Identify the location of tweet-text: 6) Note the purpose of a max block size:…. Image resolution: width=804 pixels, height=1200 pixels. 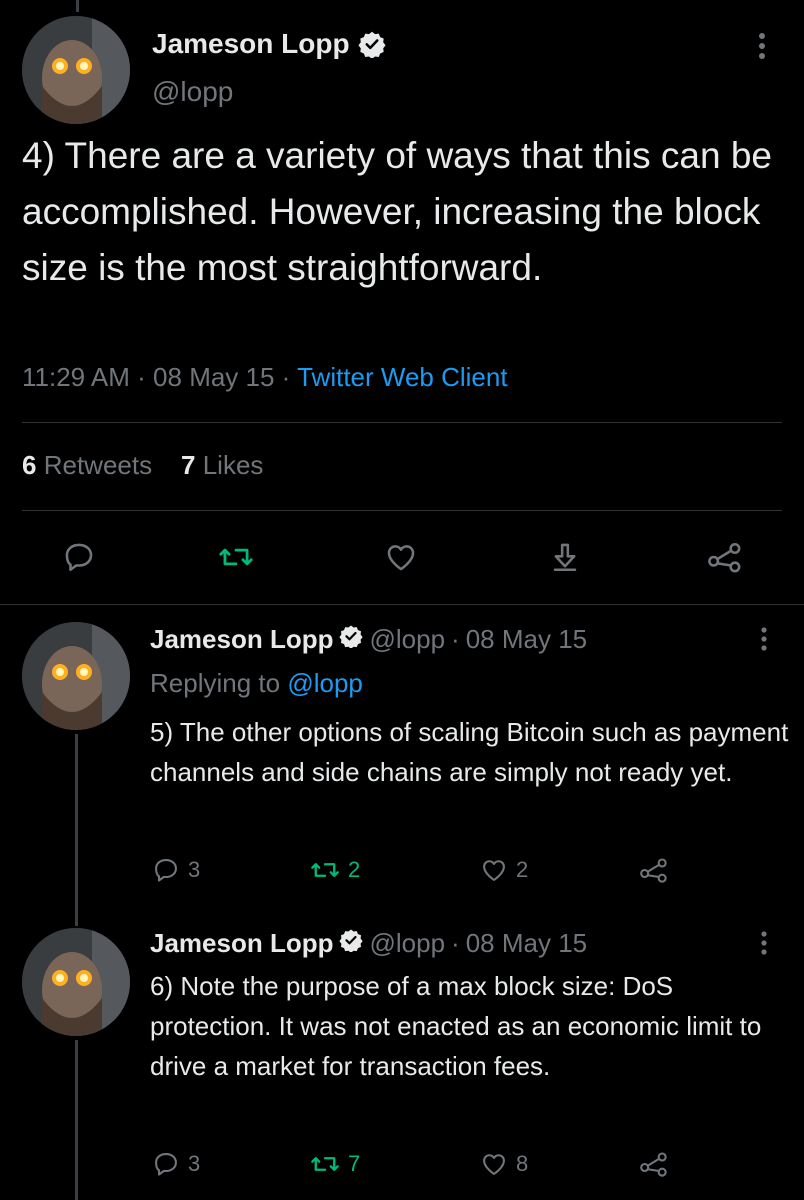
(456, 1026).